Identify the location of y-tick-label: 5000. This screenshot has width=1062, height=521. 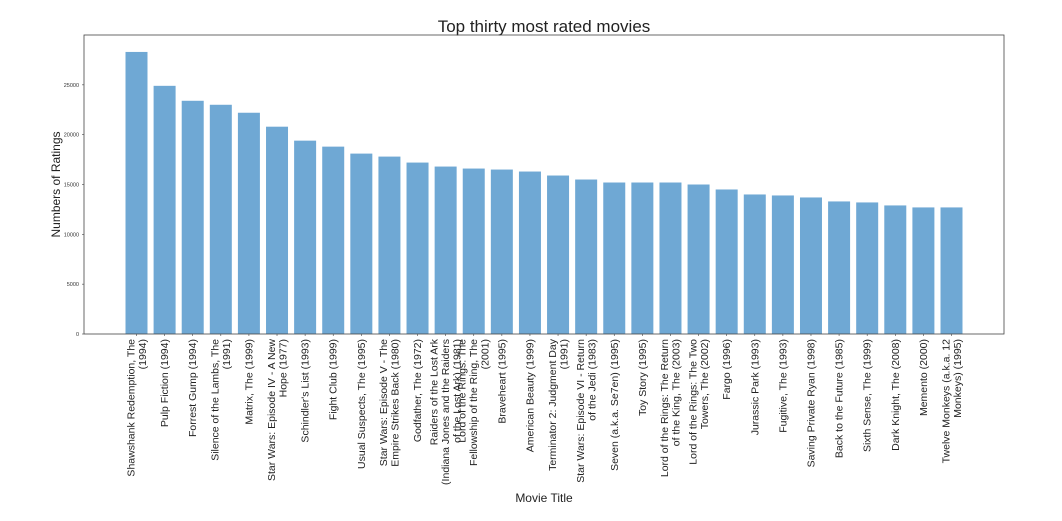
(73, 285).